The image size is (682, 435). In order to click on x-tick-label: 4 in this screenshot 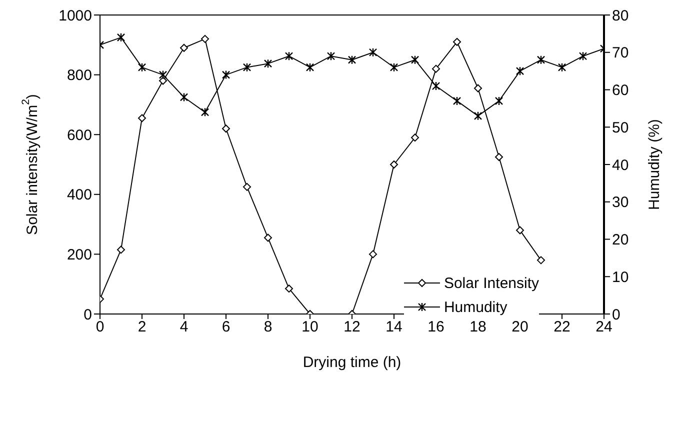, I will do `click(184, 327)`.